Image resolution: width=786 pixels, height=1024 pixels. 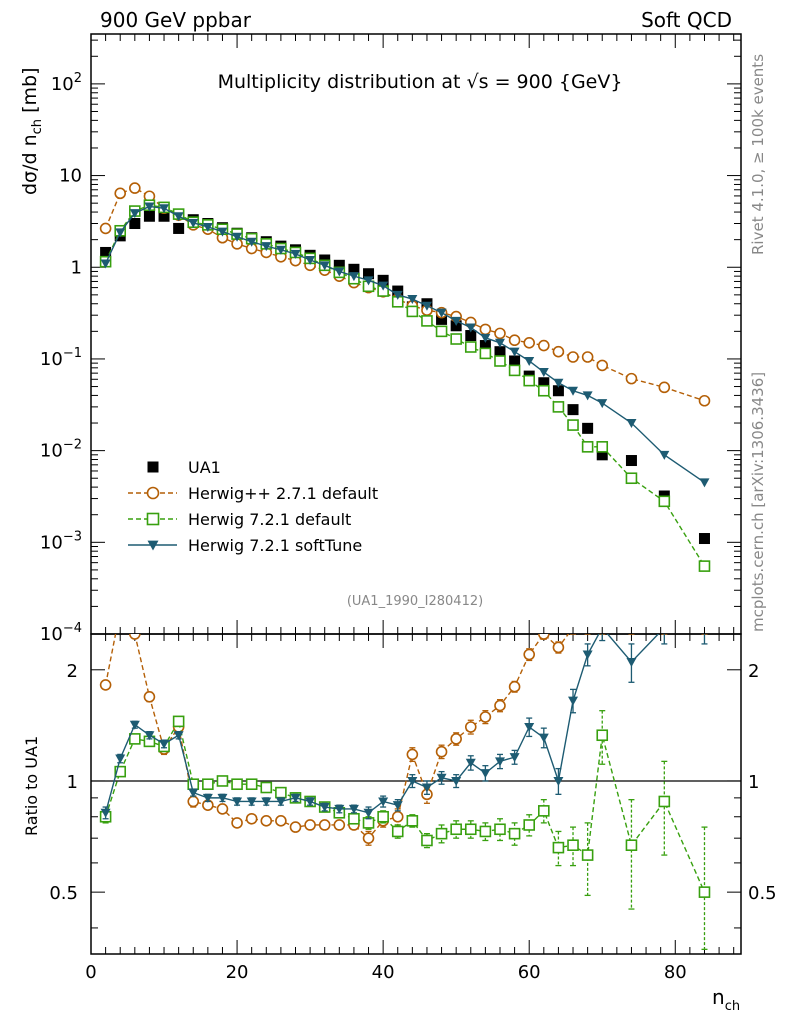 What do you see at coordinates (686, 20) in the screenshot?
I see `header-right: Soft QCD` at bounding box center [686, 20].